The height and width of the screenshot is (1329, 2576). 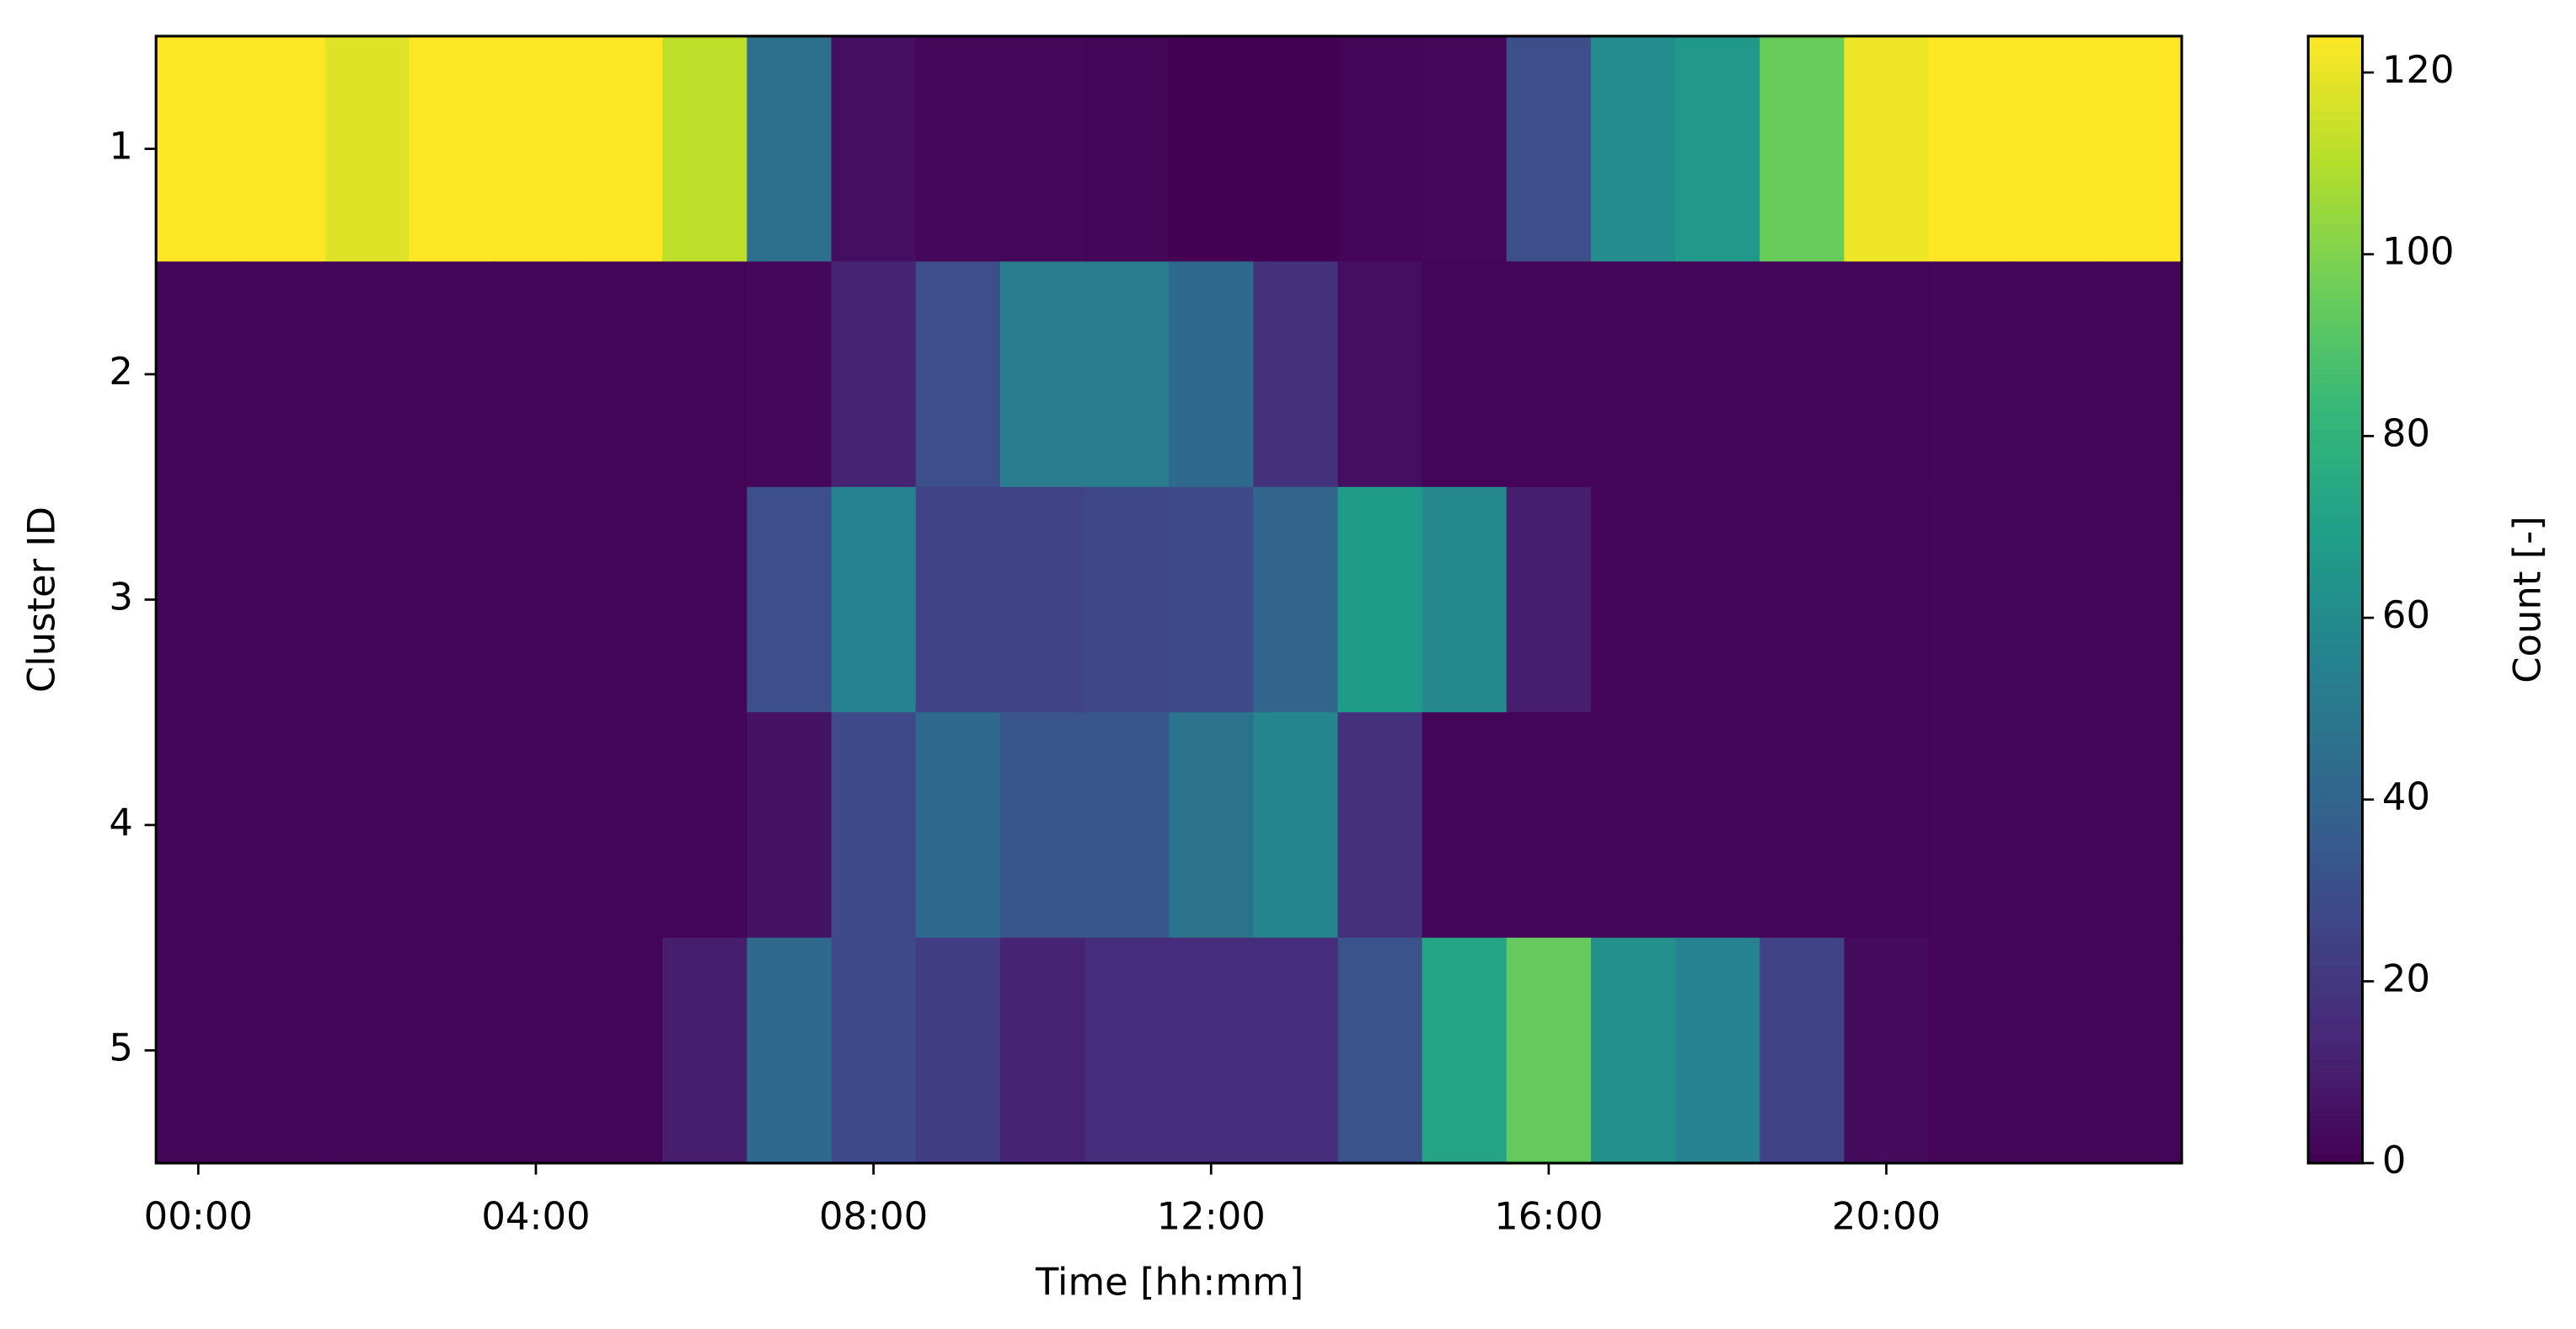 What do you see at coordinates (121, 147) in the screenshot?
I see `y-tick-label: 1` at bounding box center [121, 147].